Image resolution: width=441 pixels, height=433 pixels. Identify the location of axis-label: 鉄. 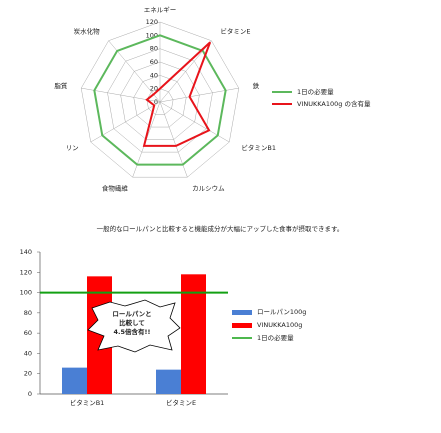
(256, 85).